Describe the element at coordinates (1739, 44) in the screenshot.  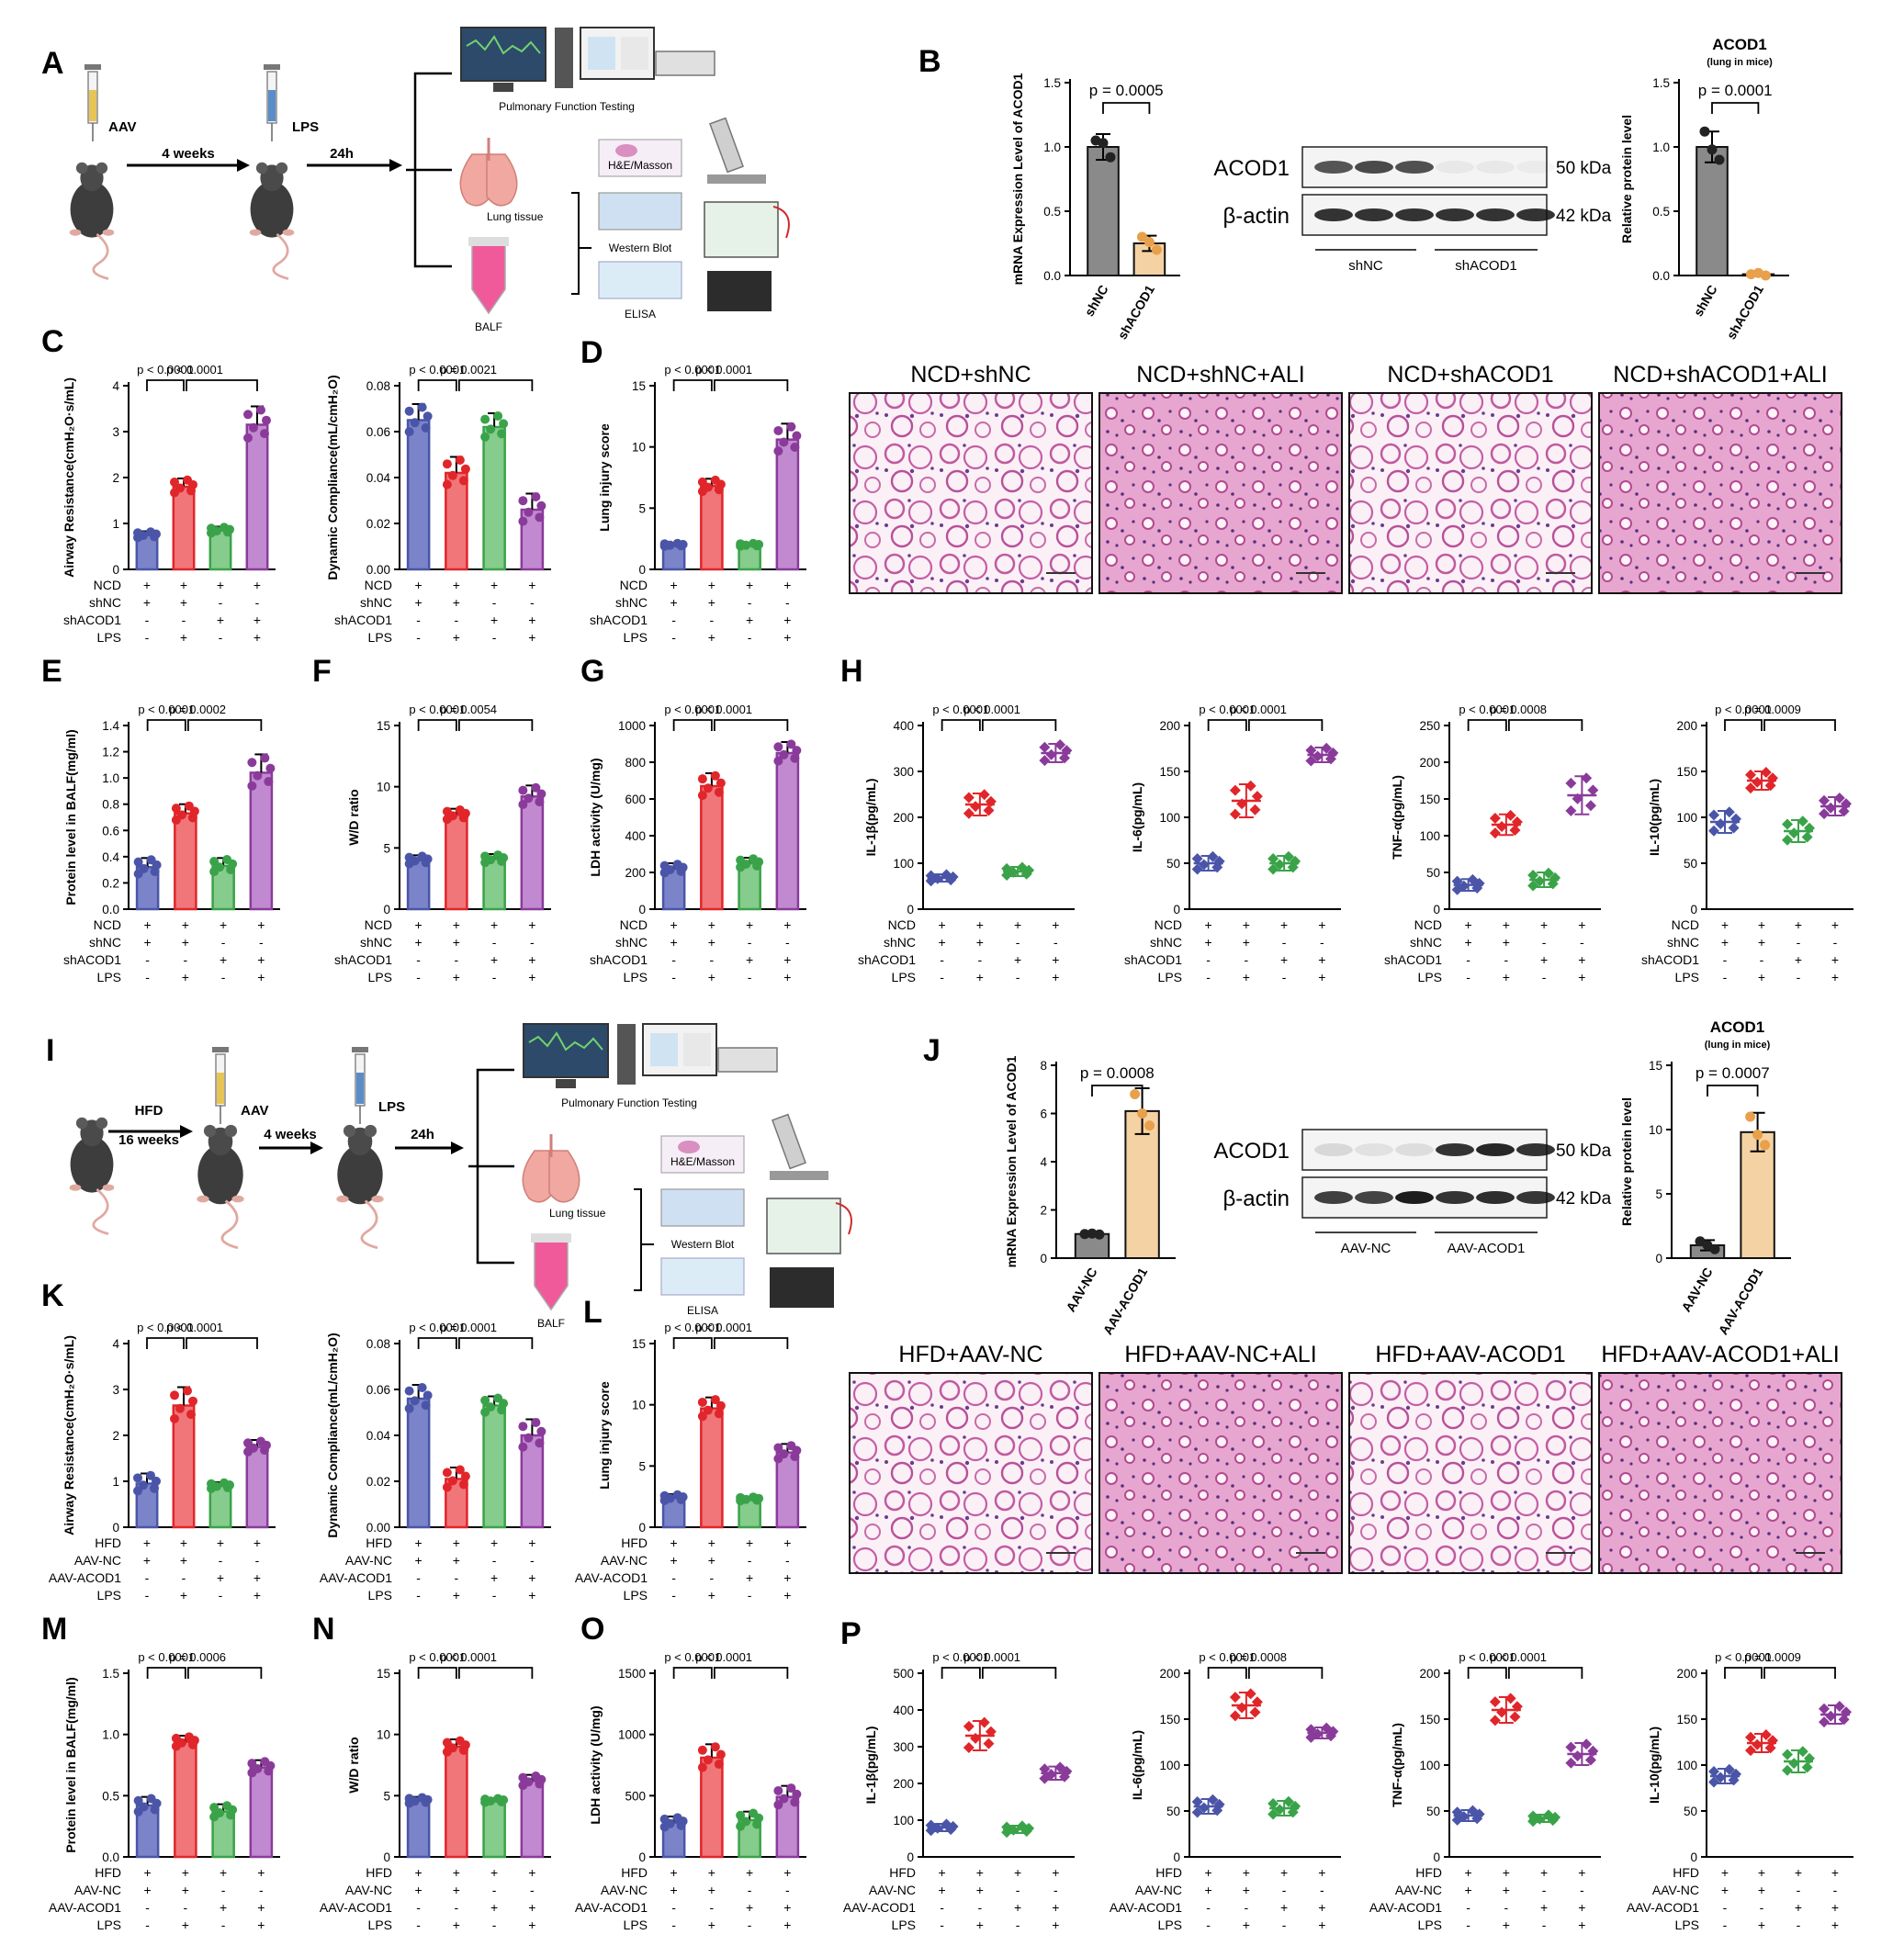
I see `chart-title: ACOD1` at that location.